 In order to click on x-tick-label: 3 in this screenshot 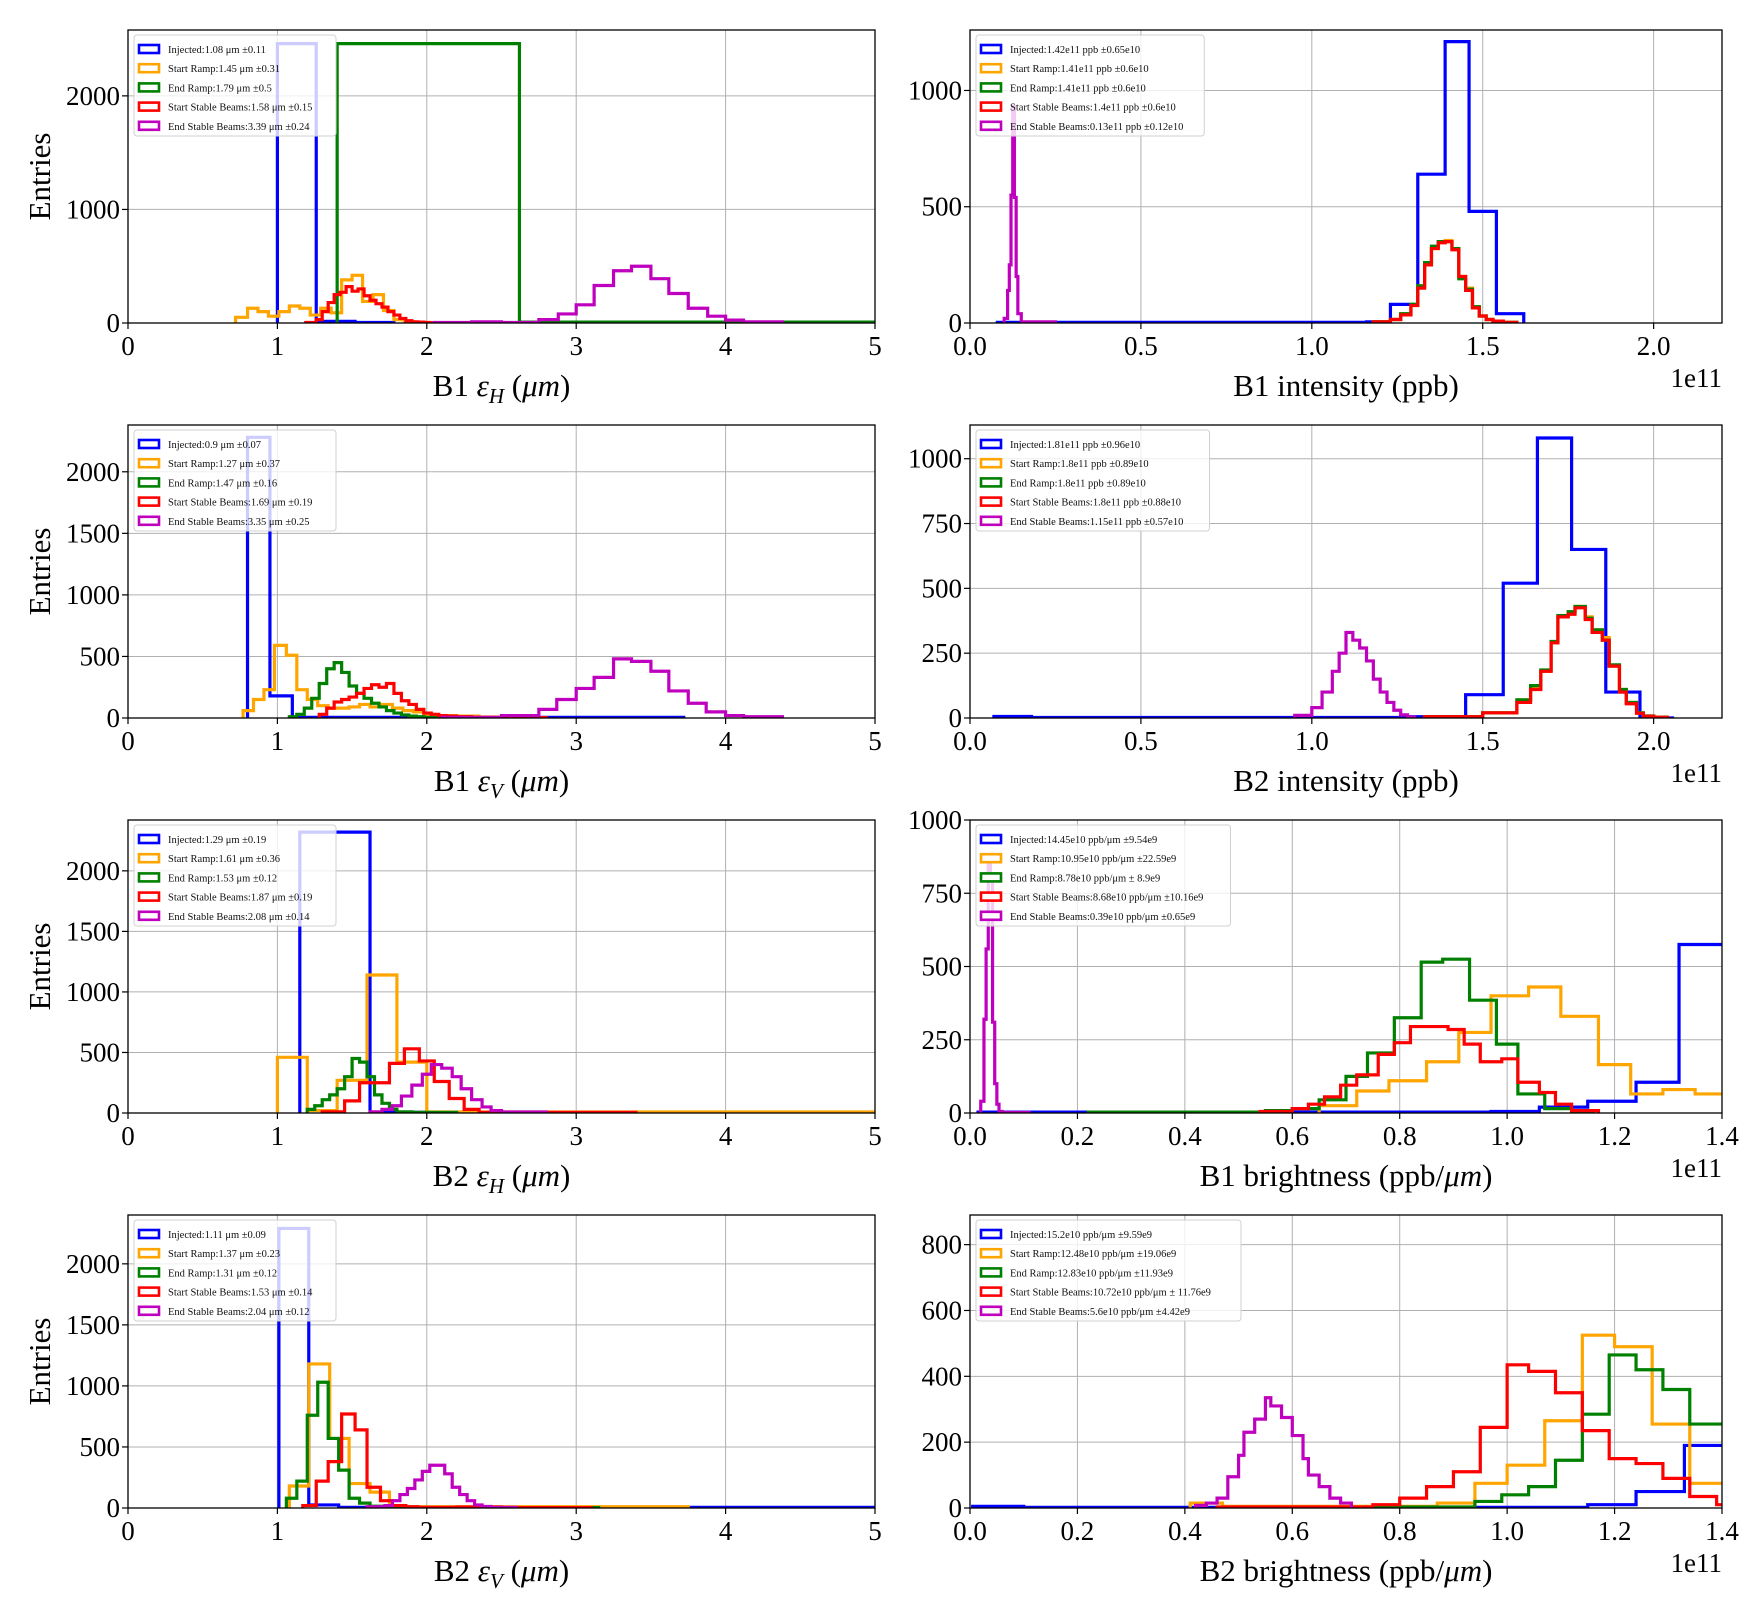, I will do `click(576, 346)`.